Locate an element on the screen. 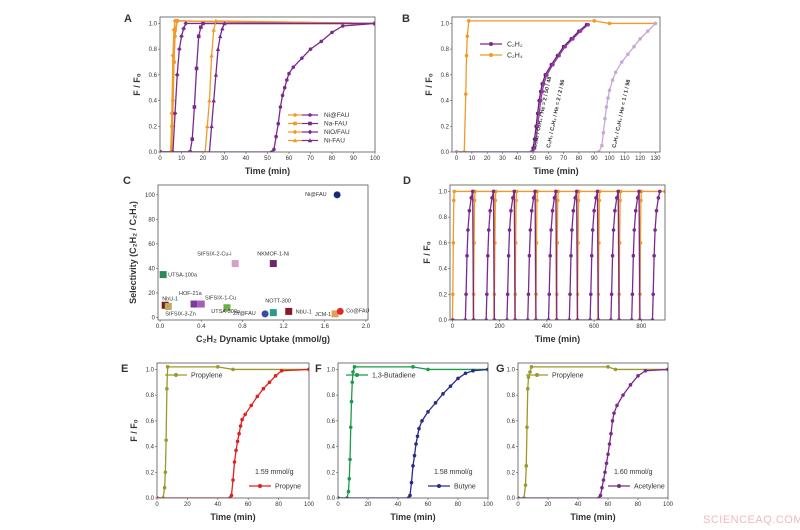 The height and width of the screenshot is (530, 800). panel-label: G is located at coordinates (500, 369).